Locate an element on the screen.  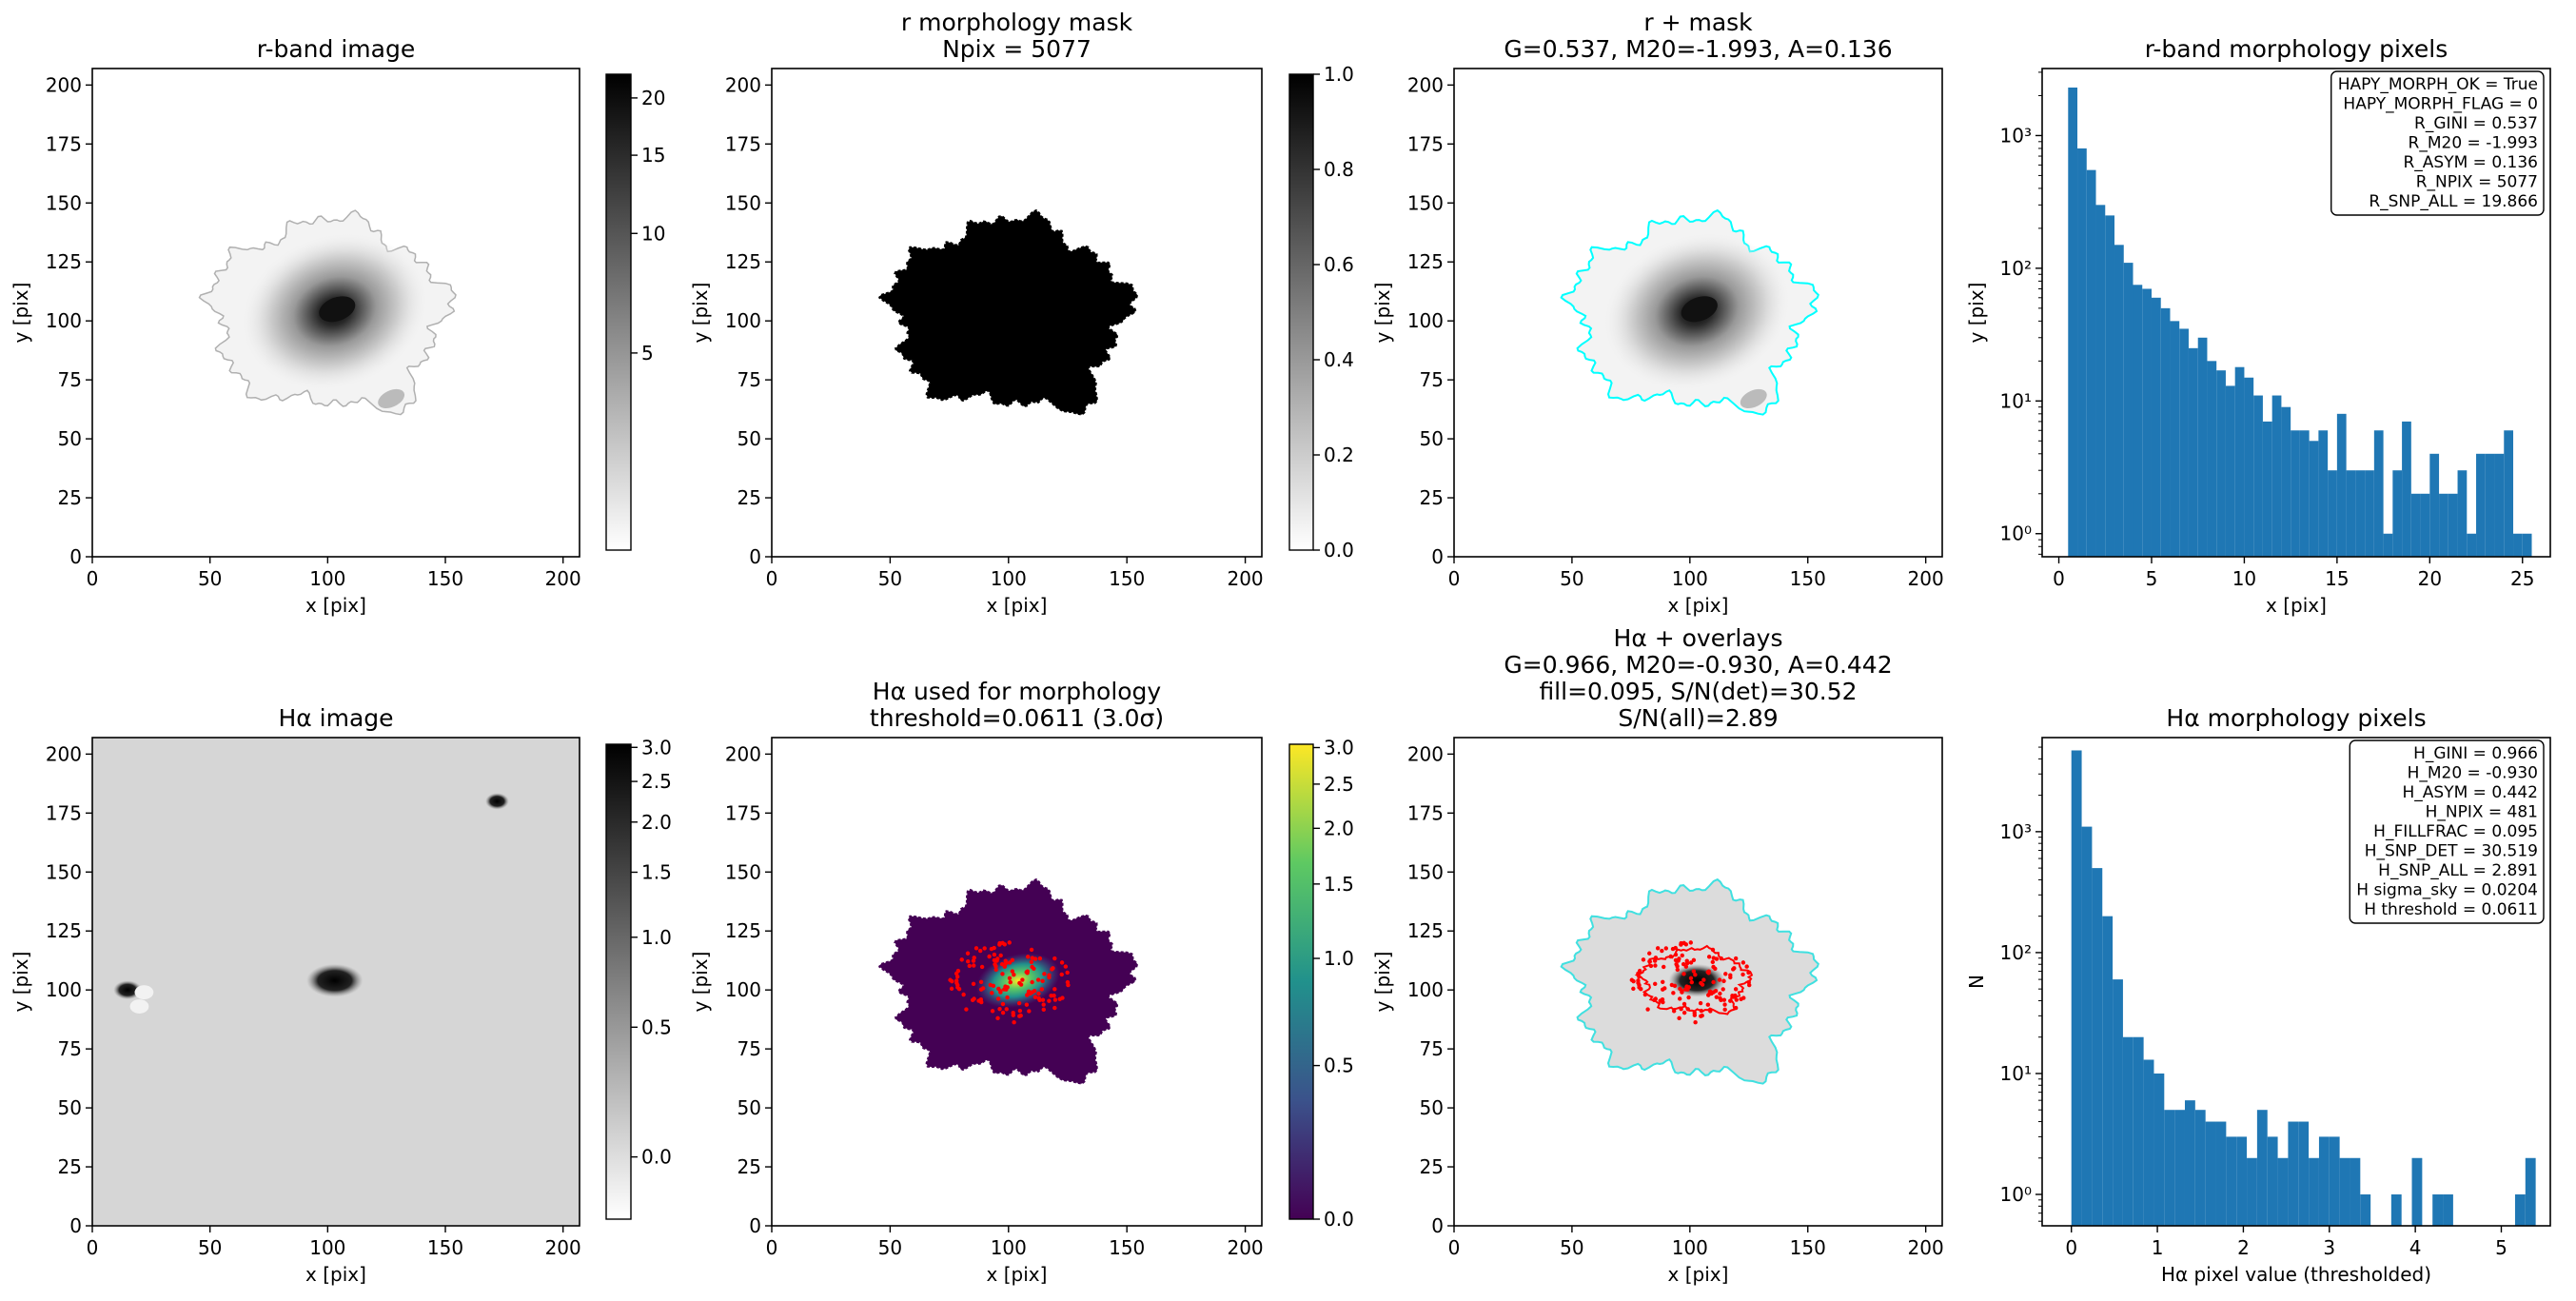
annotation: H_FILLFRAC = 0.095 is located at coordinates (2455, 831).